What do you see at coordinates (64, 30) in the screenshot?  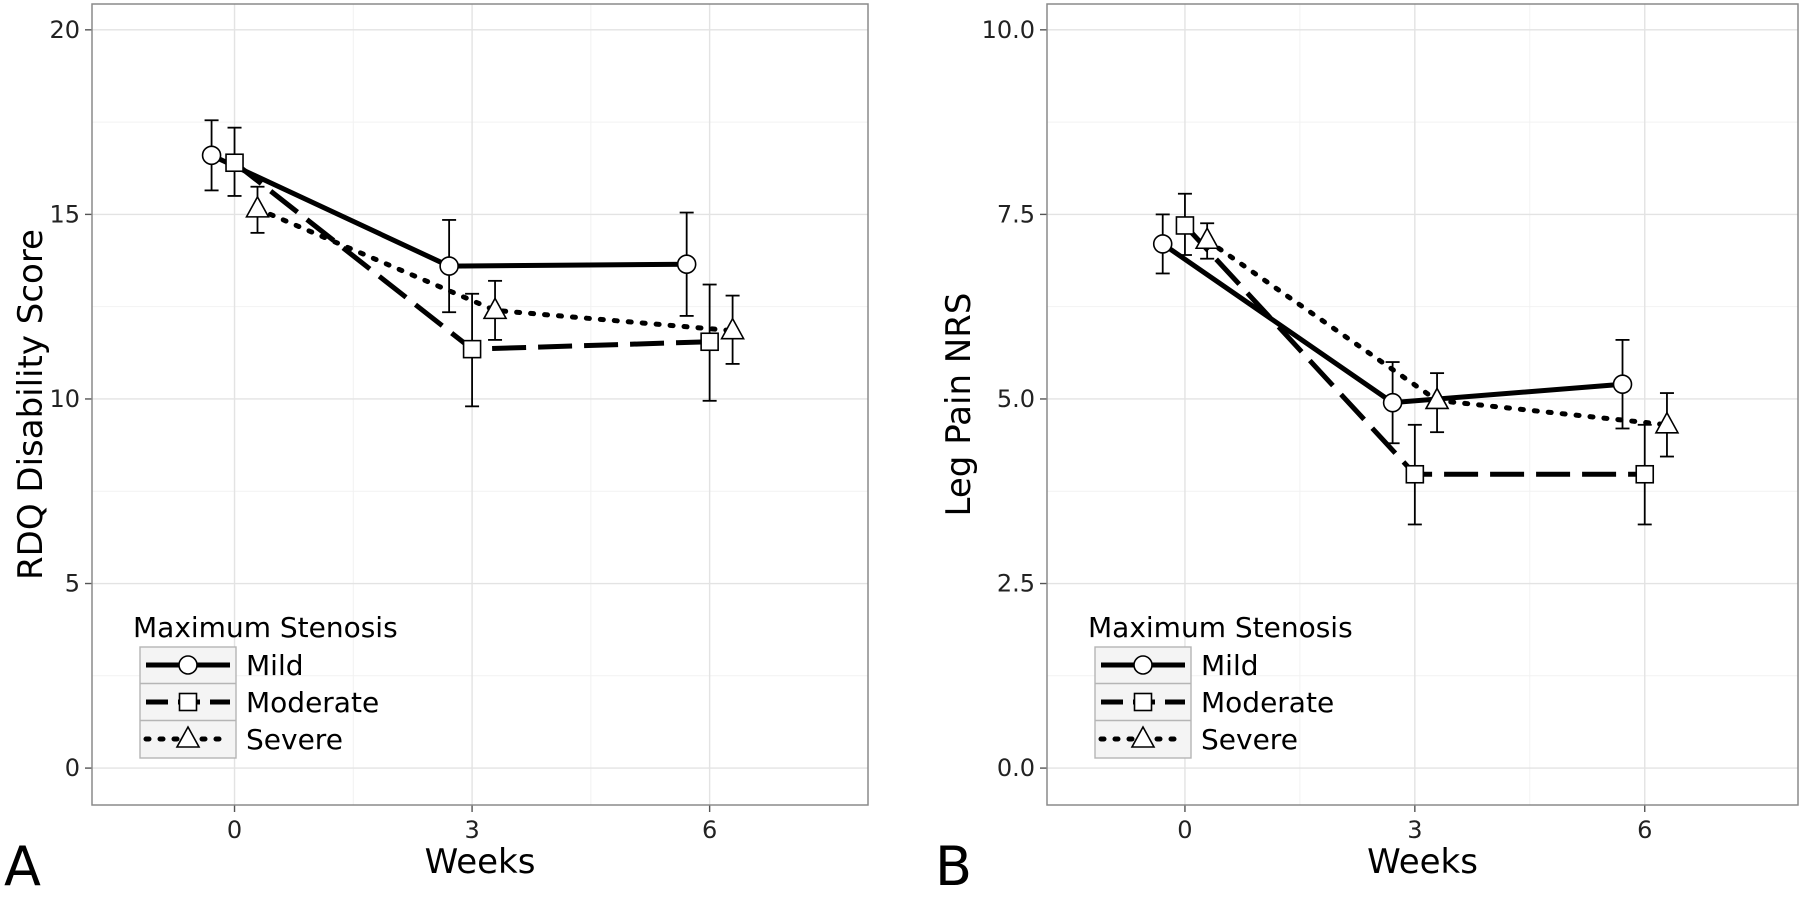 I see `y-tick-label: 20` at bounding box center [64, 30].